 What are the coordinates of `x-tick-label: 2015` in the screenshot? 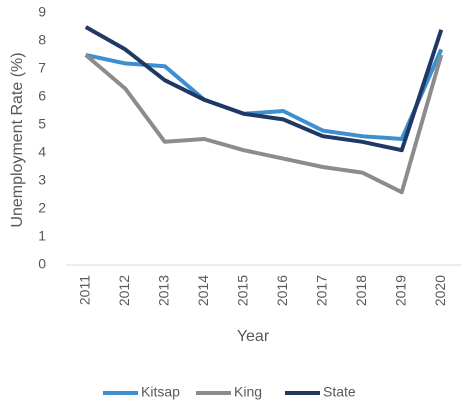 It's located at (242, 290).